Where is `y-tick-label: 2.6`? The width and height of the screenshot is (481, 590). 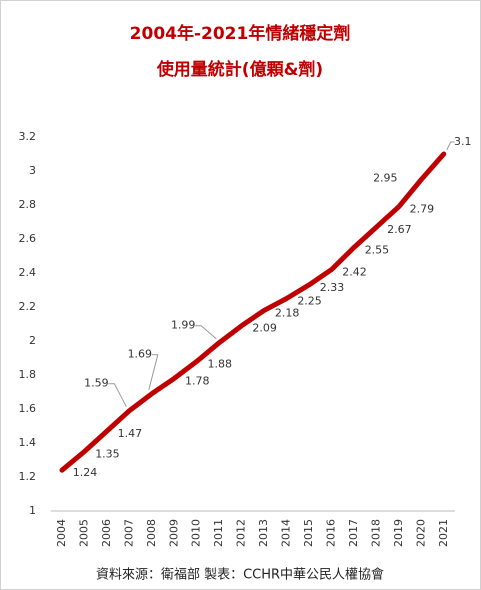 y-tick-label: 2.6 is located at coordinates (28, 238).